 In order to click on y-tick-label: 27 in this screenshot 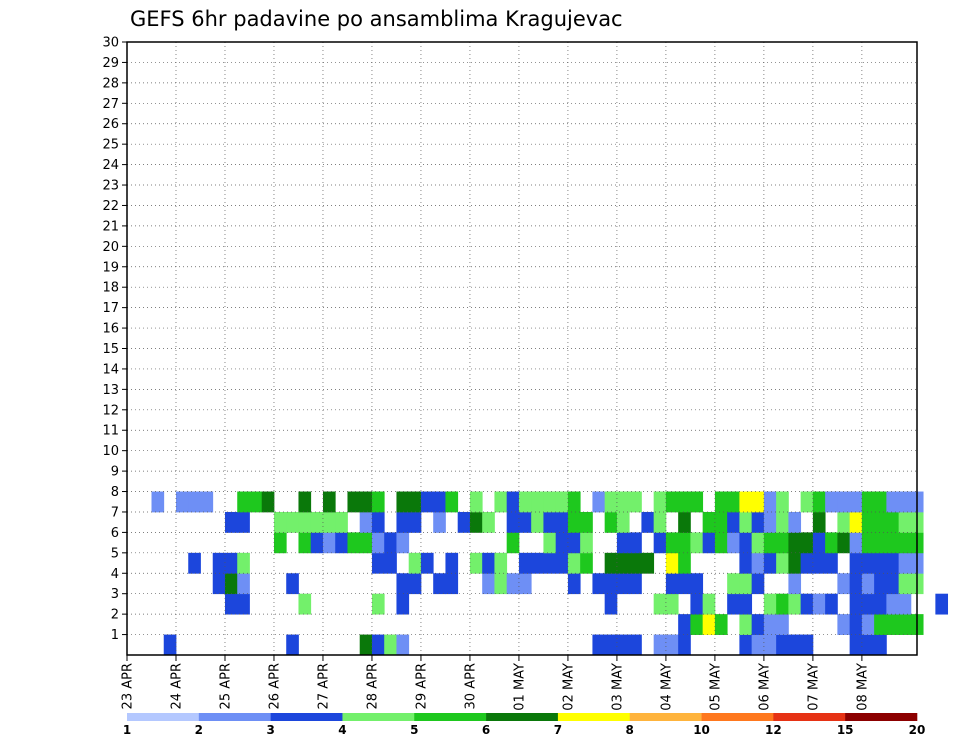, I will do `click(110, 104)`.